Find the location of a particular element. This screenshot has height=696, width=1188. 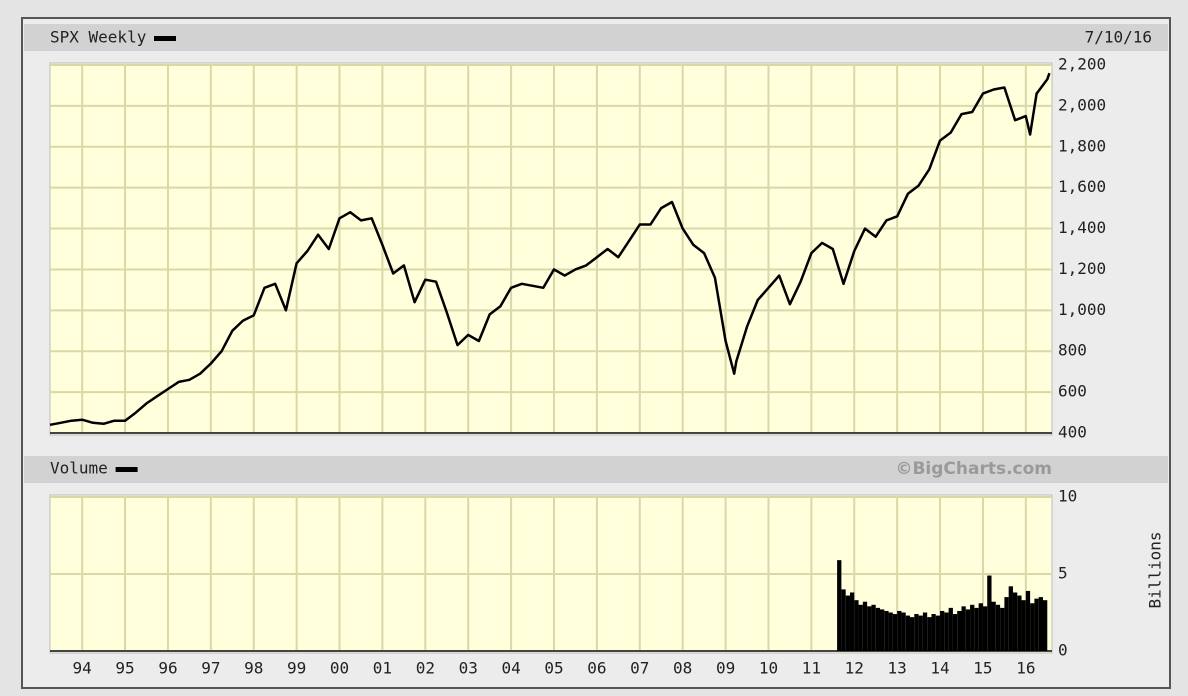

x-tick-label: 94 is located at coordinates (82, 668).